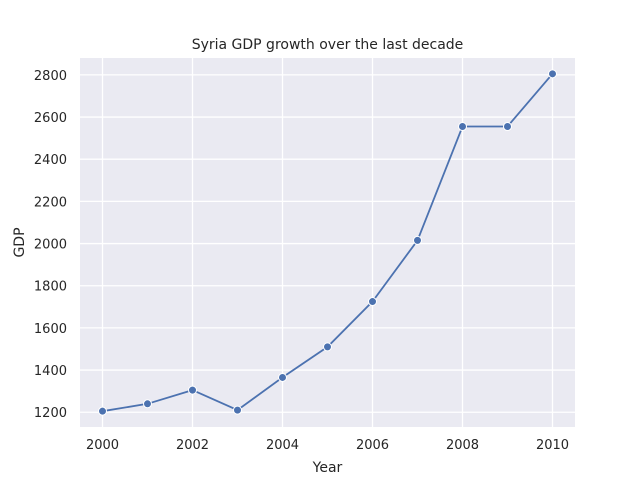 This screenshot has height=480, width=640. Describe the element at coordinates (327, 445) in the screenshot. I see `x-tick-labels: 2000 2002 2004 2006 2008 2010` at that location.